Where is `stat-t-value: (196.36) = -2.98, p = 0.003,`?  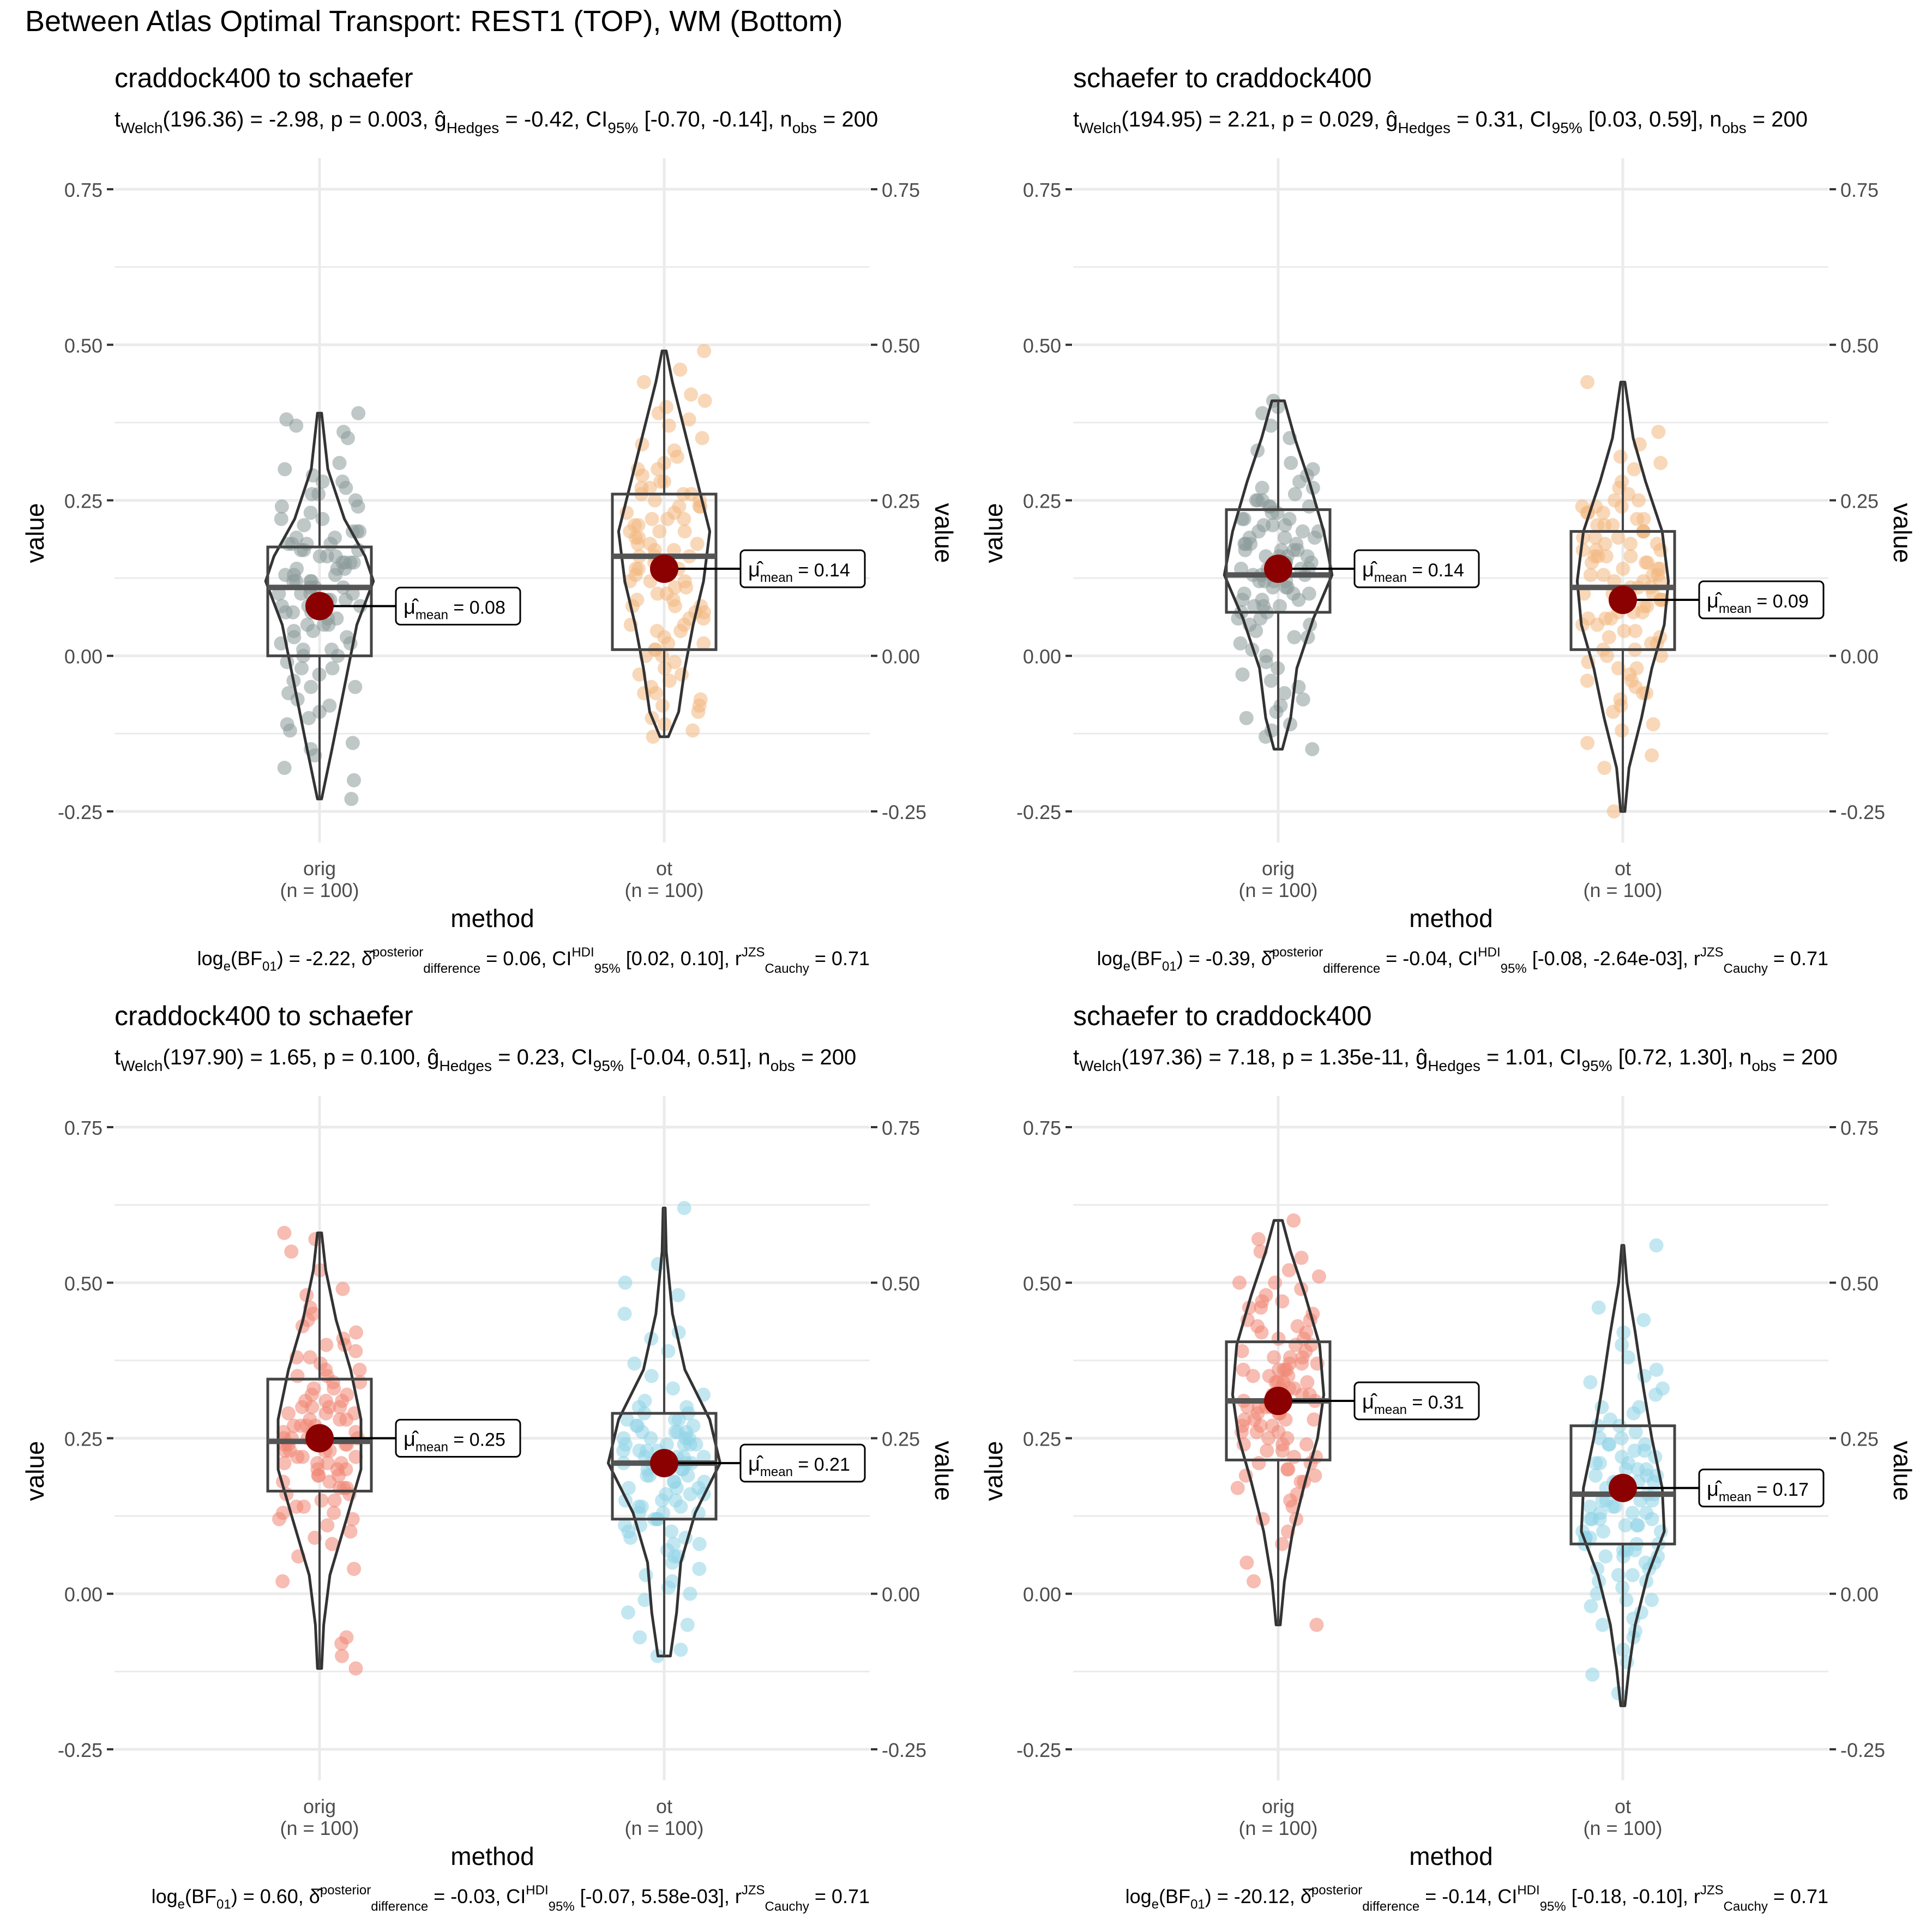
stat-t-value: (196.36) = -2.98, p = 0.003, is located at coordinates (298, 119).